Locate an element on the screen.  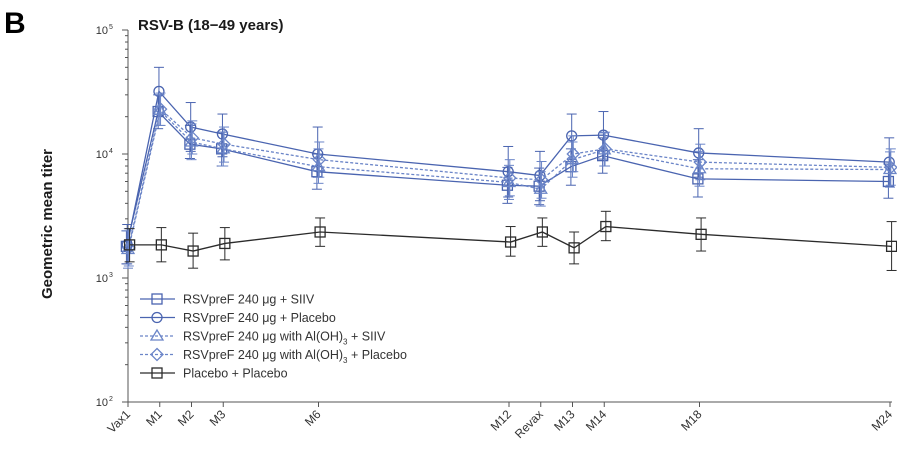
y-tick-exponent: 3 is located at coordinates (111, 275).